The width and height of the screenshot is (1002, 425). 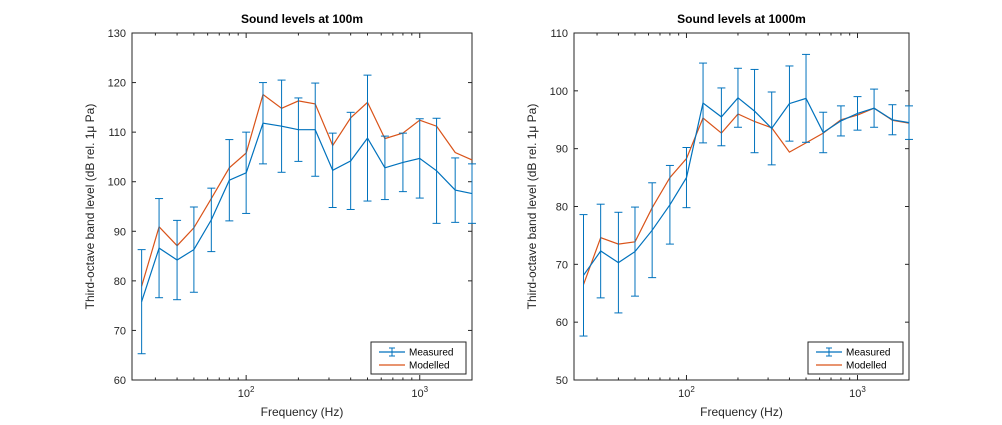 What do you see at coordinates (562, 381) in the screenshot?
I see `y-tick-label: 50` at bounding box center [562, 381].